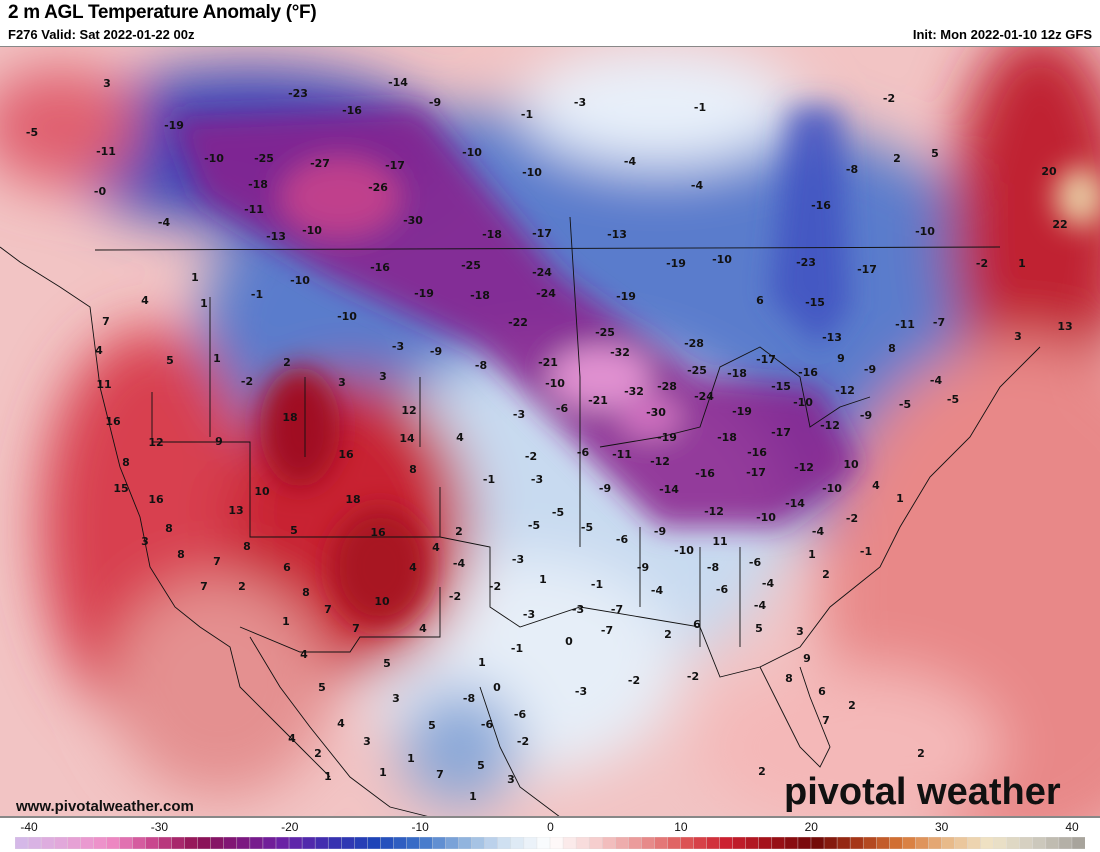 The height and width of the screenshot is (852, 1100). Describe the element at coordinates (1059, 224) in the screenshot. I see `anomaly-label: 22` at that location.